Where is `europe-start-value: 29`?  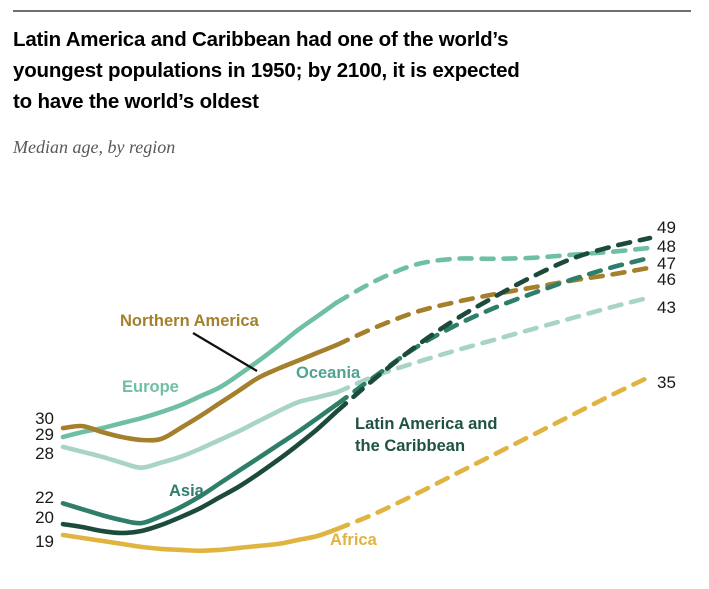
europe-start-value: 29 is located at coordinates (44, 434).